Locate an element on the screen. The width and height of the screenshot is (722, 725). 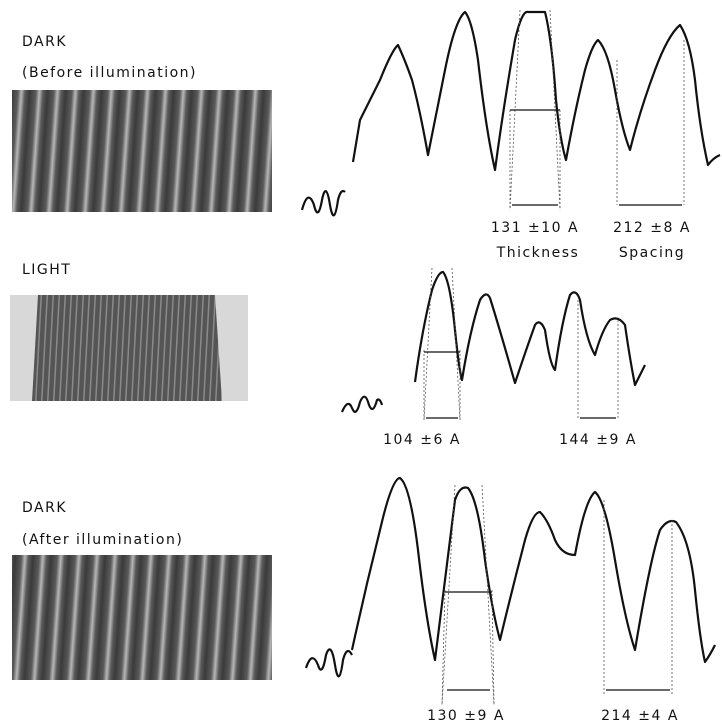
spacing-value: 144 ±9 A is located at coordinates (598, 440).